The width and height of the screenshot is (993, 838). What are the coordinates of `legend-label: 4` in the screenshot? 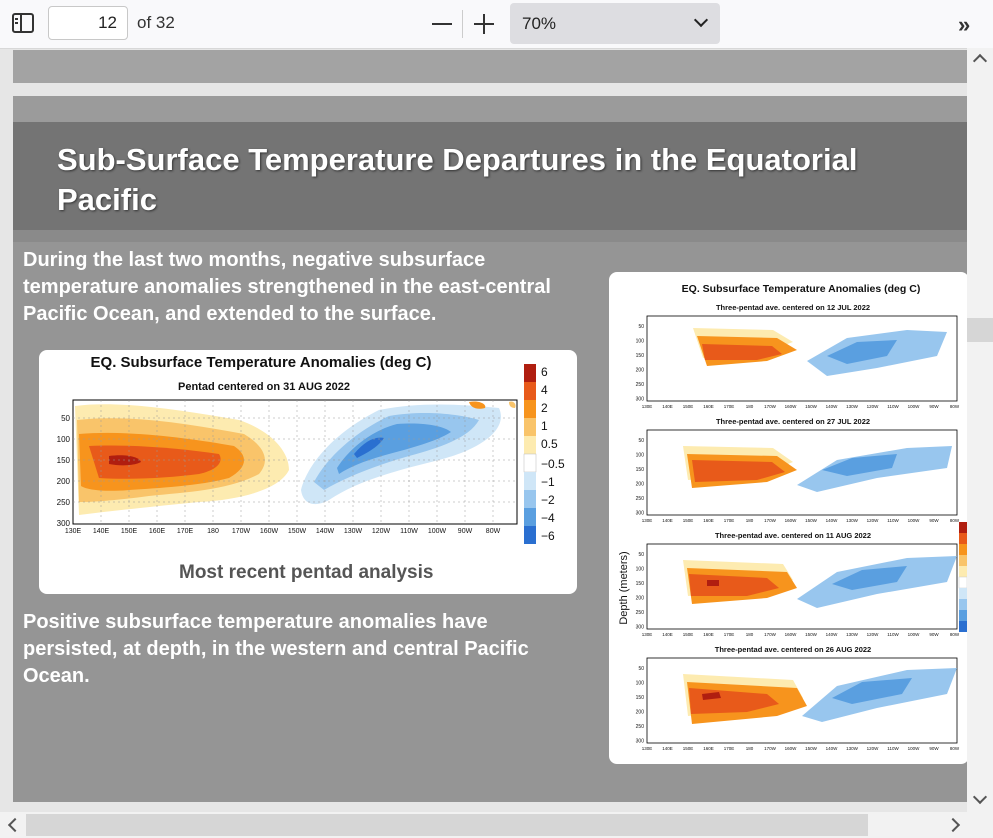 It's located at (544, 390).